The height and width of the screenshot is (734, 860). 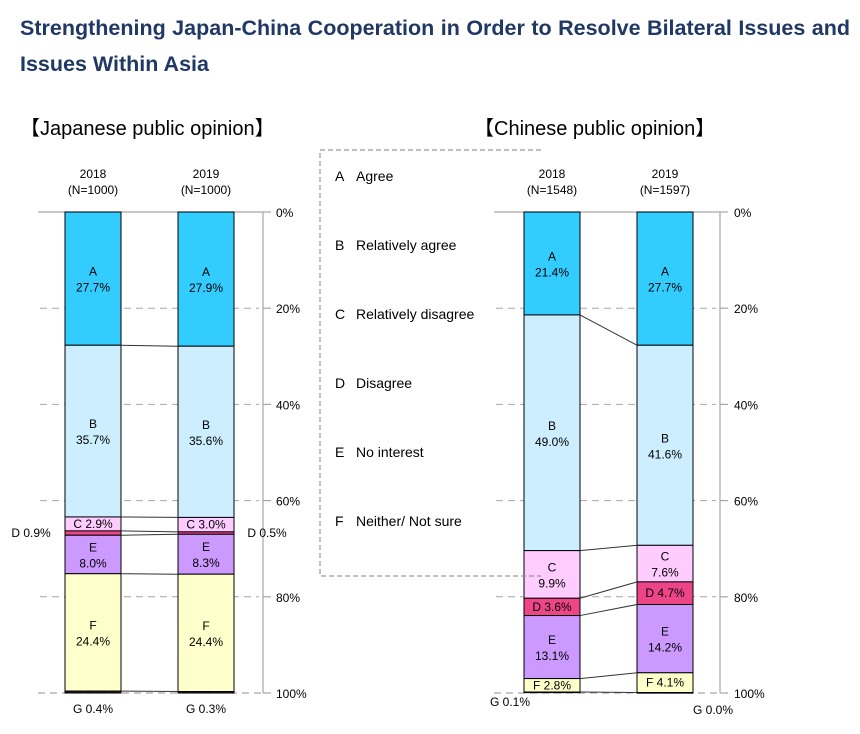 What do you see at coordinates (552, 272) in the screenshot?
I see `data-label-value: 21.4%` at bounding box center [552, 272].